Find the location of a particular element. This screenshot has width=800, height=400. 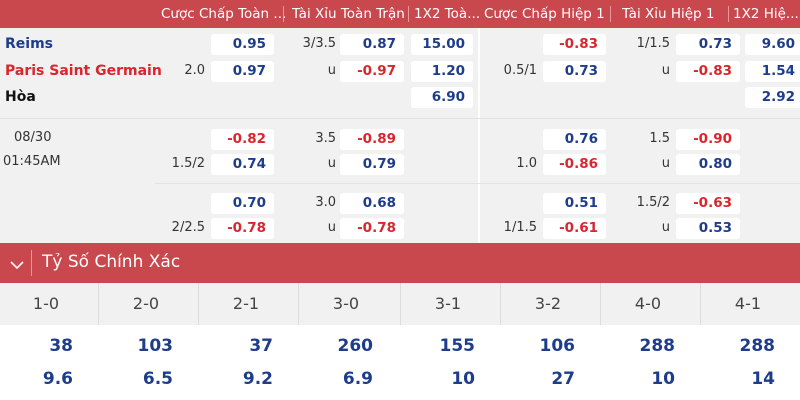

score-odds: 106 is located at coordinates (557, 346).